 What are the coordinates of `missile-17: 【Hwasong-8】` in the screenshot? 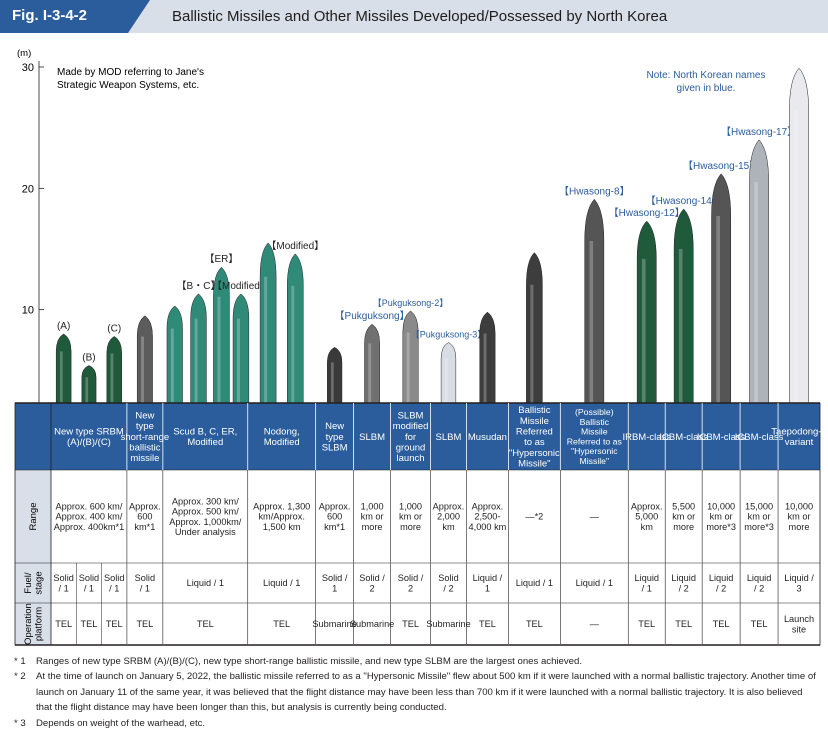 It's located at (594, 307).